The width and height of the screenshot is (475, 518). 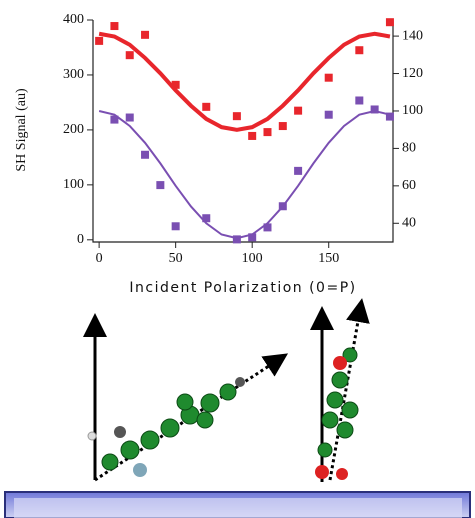 I want to click on y-tick-label: 400, so click(x=73, y=19).